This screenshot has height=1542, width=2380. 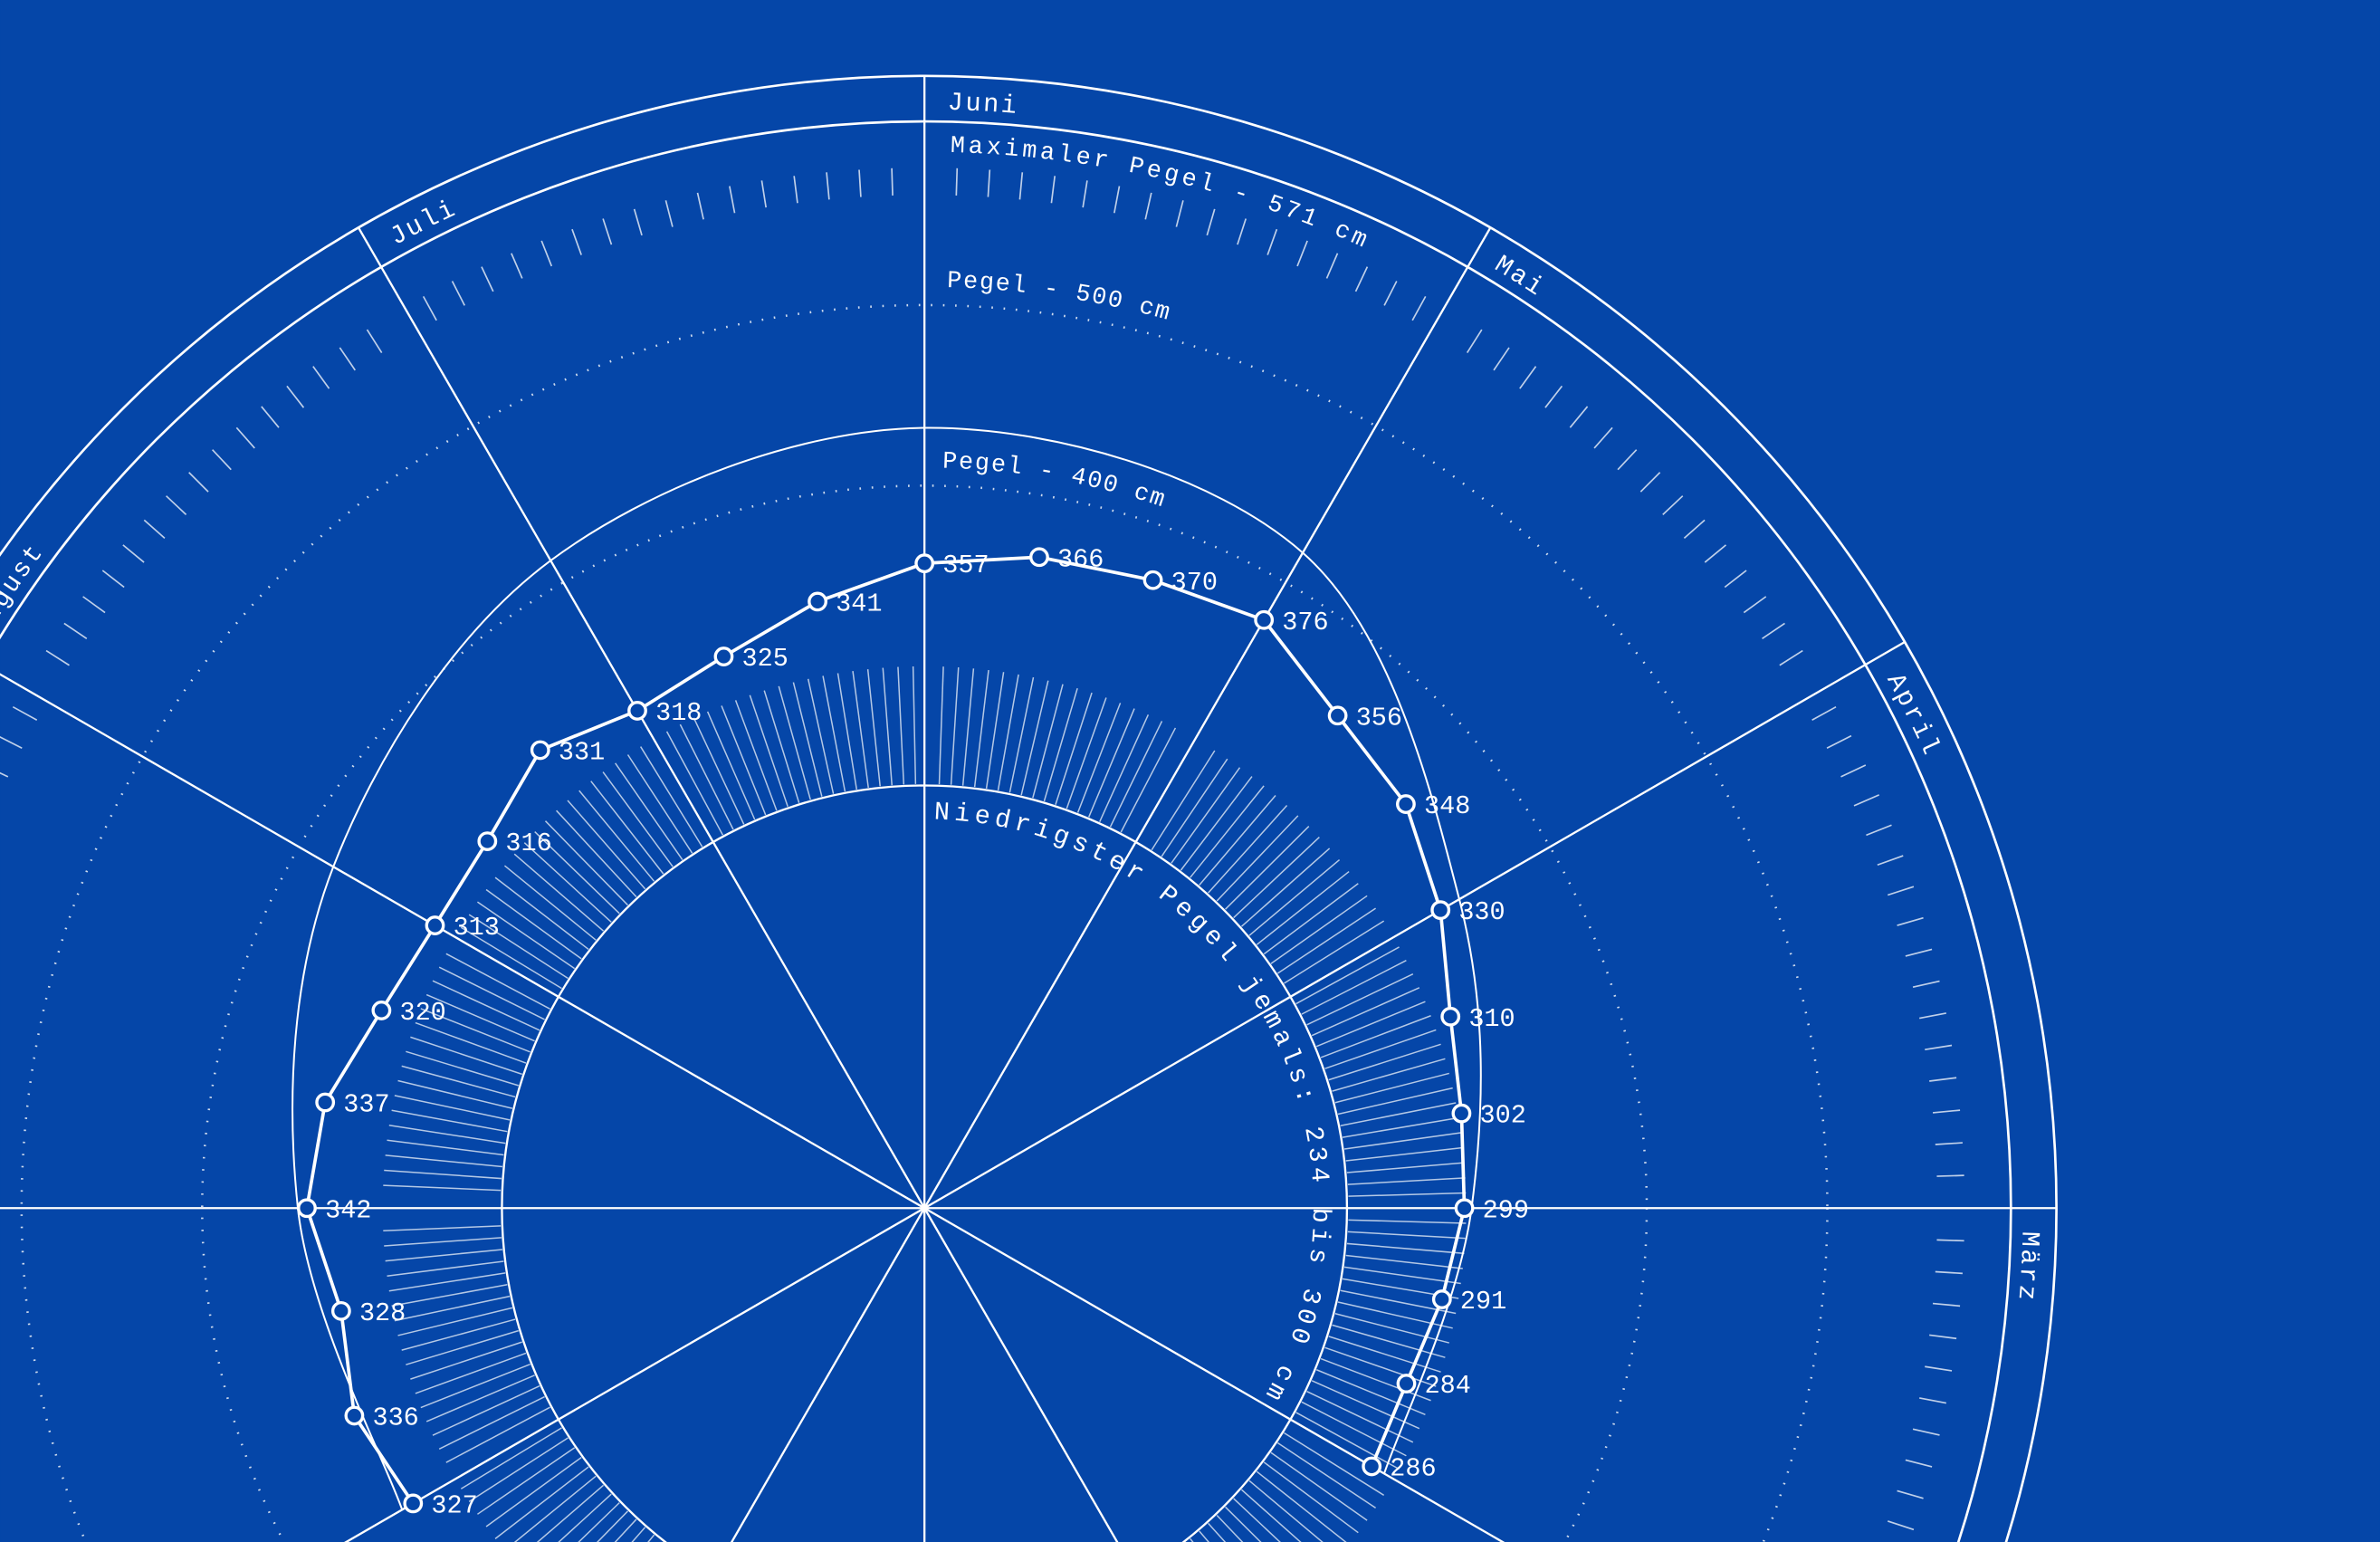 What do you see at coordinates (1448, 1386) in the screenshot?
I see `level-value-label: 284` at bounding box center [1448, 1386].